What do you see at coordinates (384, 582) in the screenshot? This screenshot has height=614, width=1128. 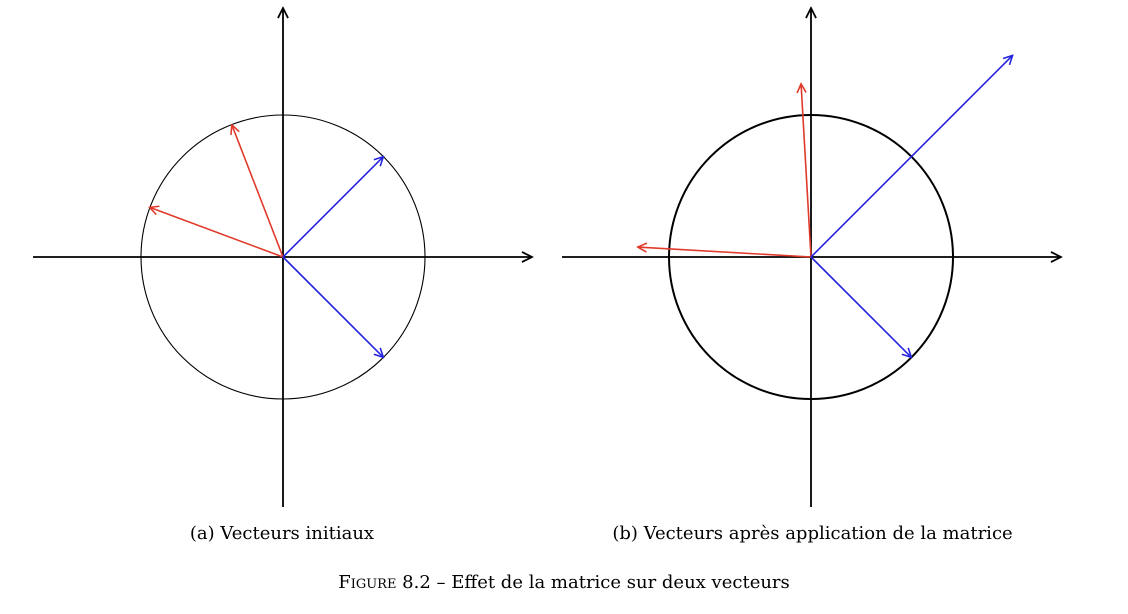 I see `figure-label: Figure 8.2` at bounding box center [384, 582].